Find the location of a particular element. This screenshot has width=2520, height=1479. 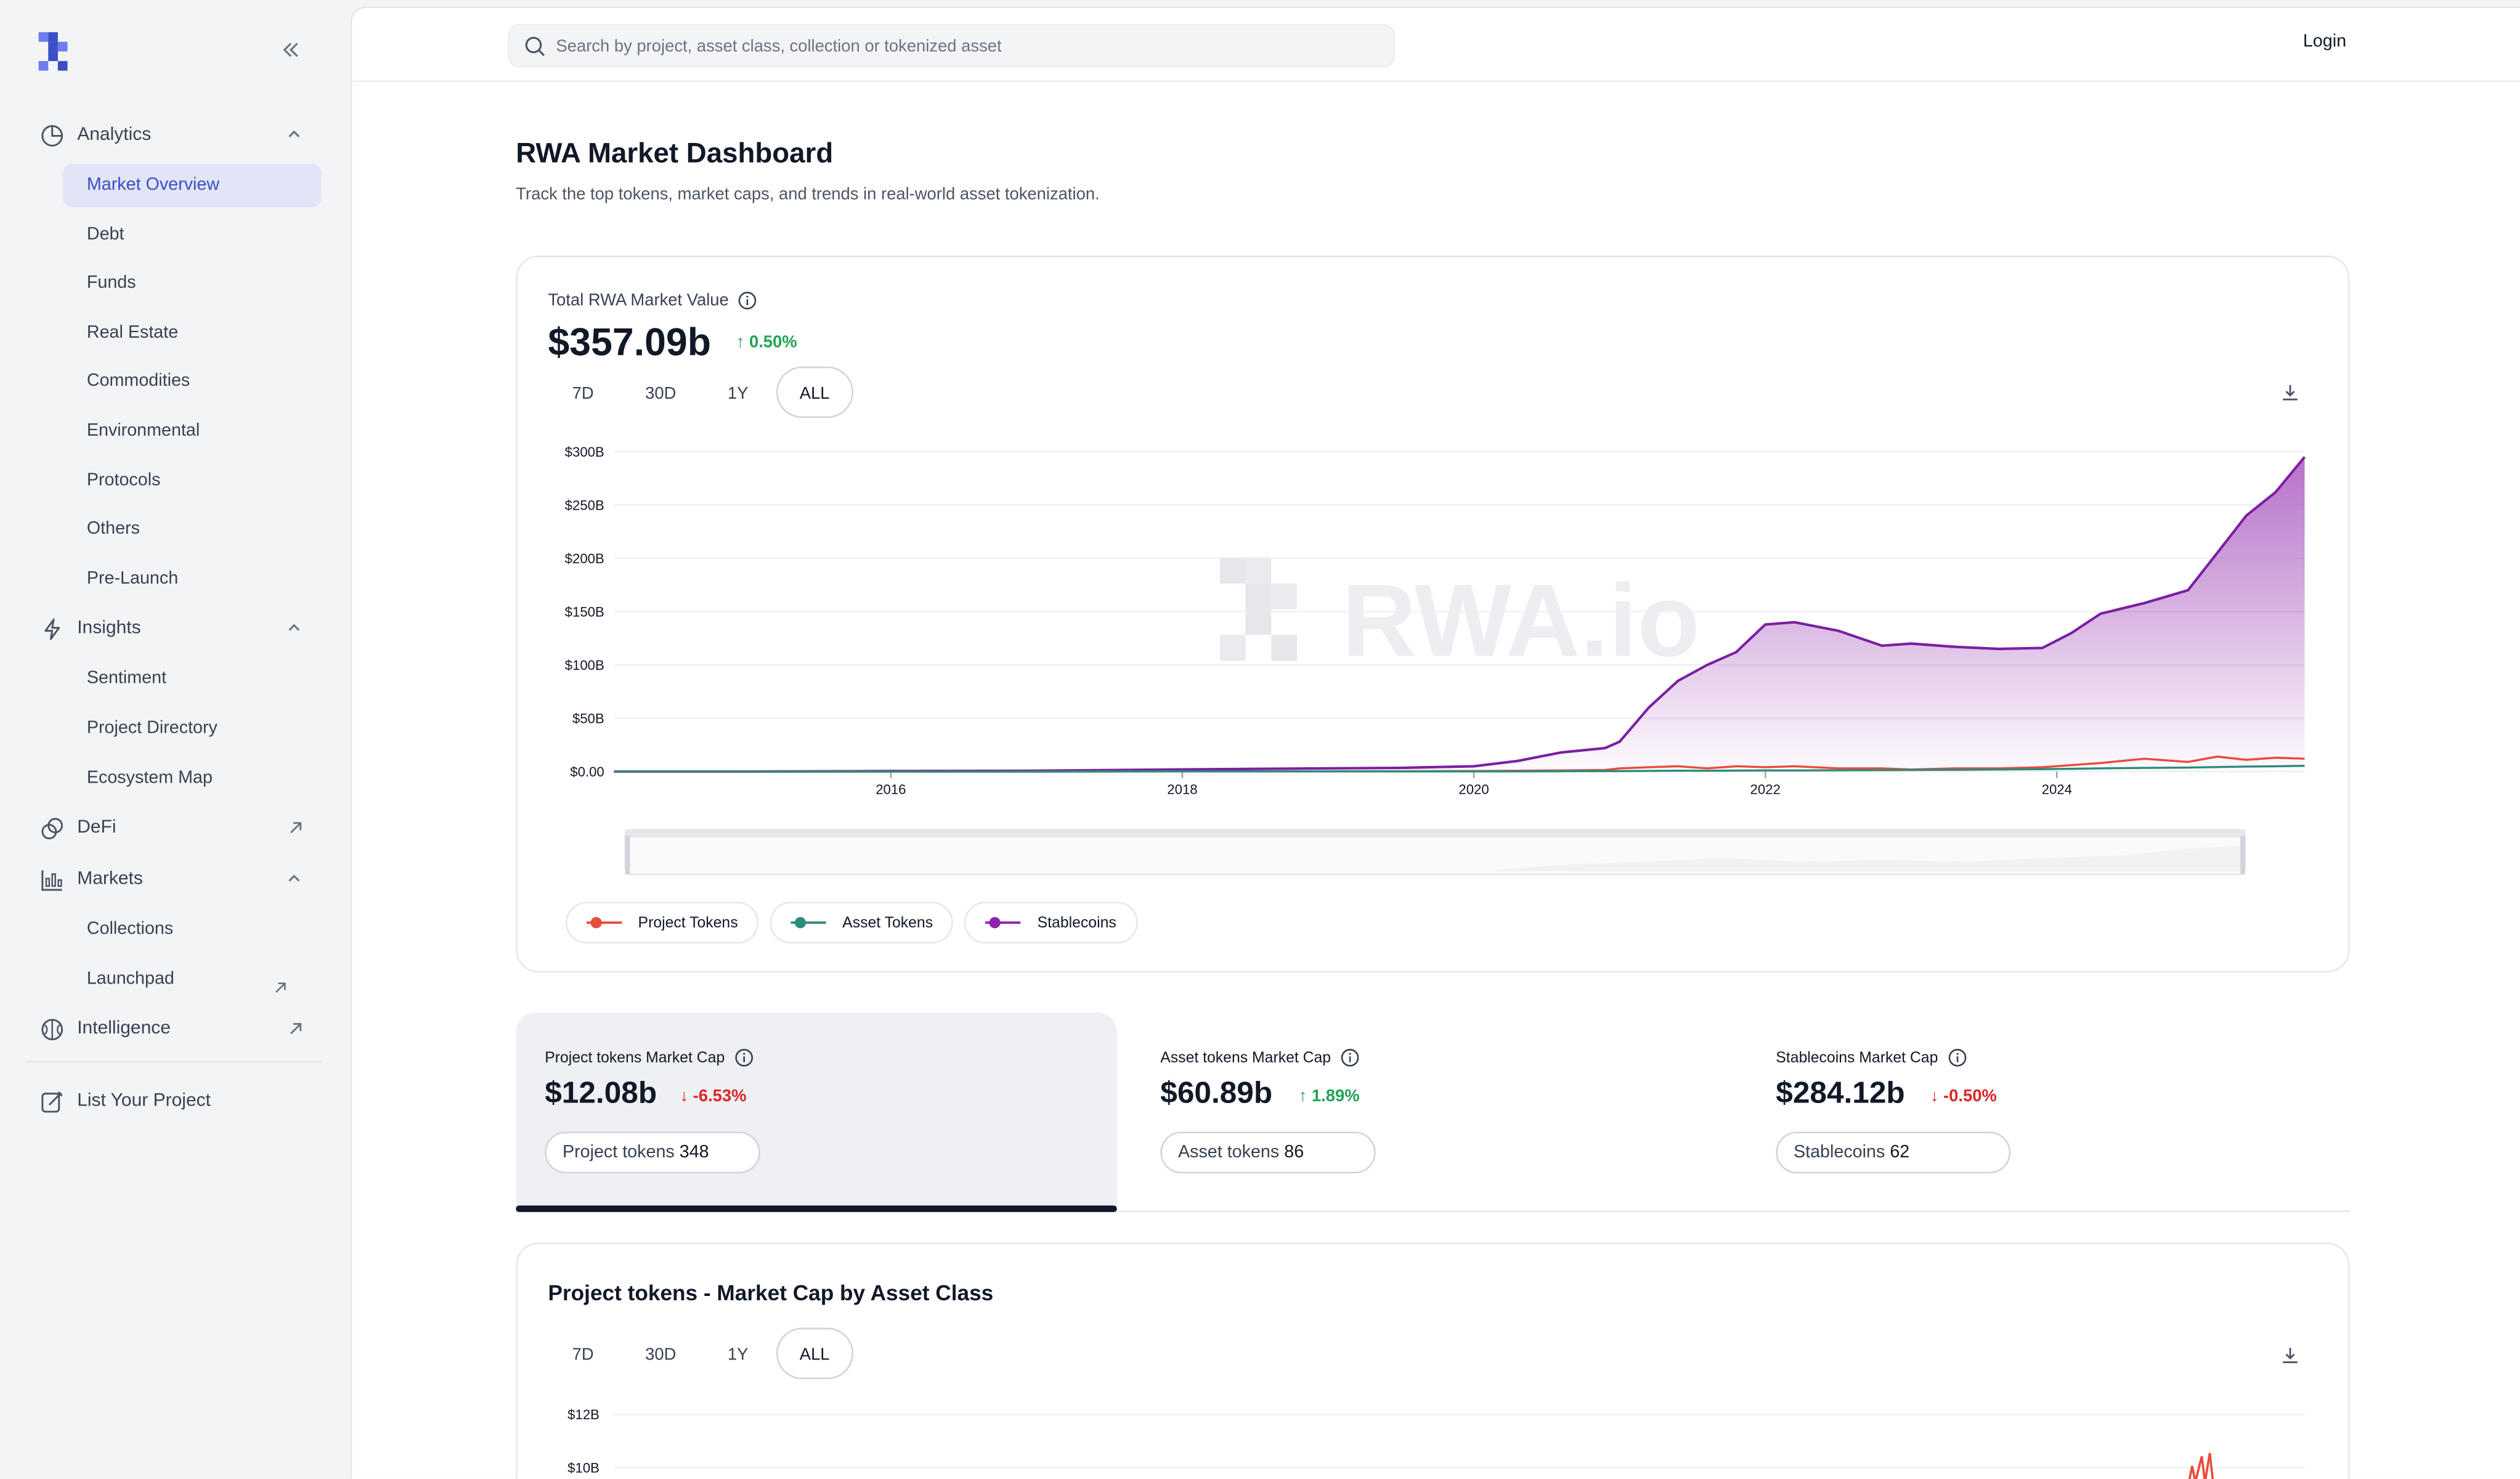

nav-group-markets: Markets is located at coordinates (174, 879).